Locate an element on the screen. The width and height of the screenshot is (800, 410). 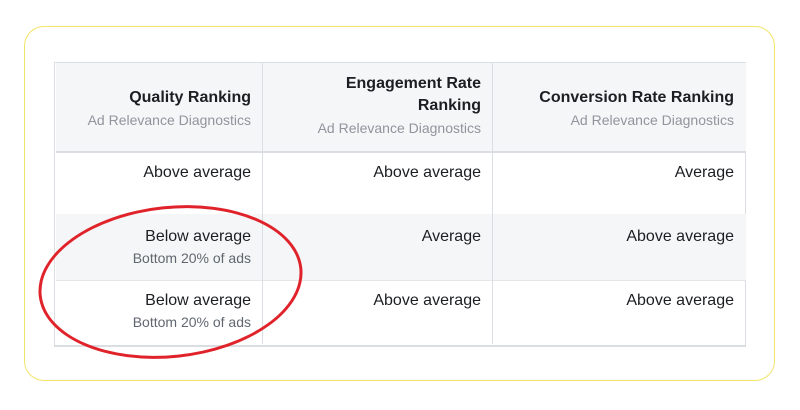
row-divider is located at coordinates (401, 280).